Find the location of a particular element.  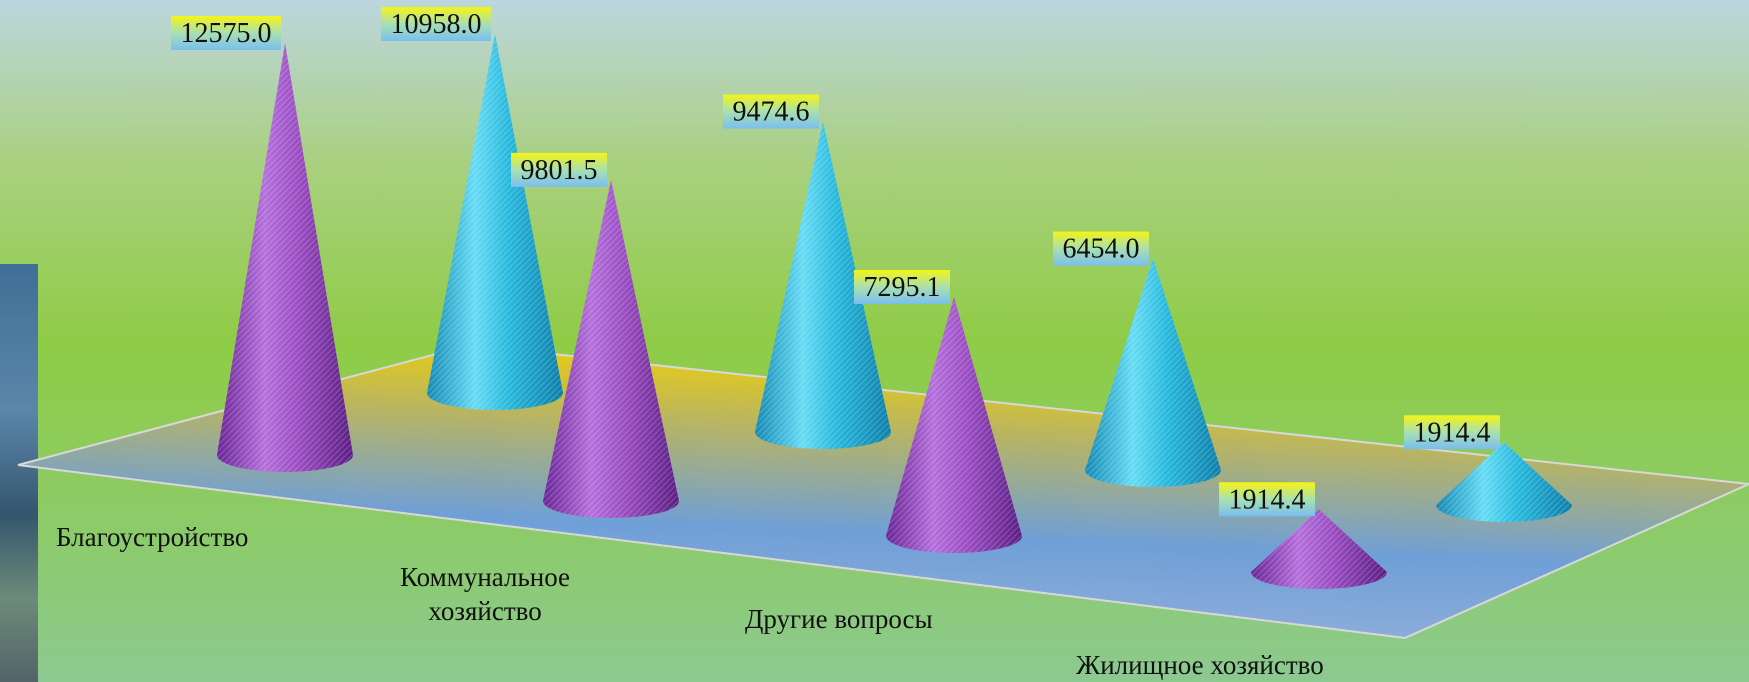

value-label-s1-c2: 6454.0 is located at coordinates (1101, 248).